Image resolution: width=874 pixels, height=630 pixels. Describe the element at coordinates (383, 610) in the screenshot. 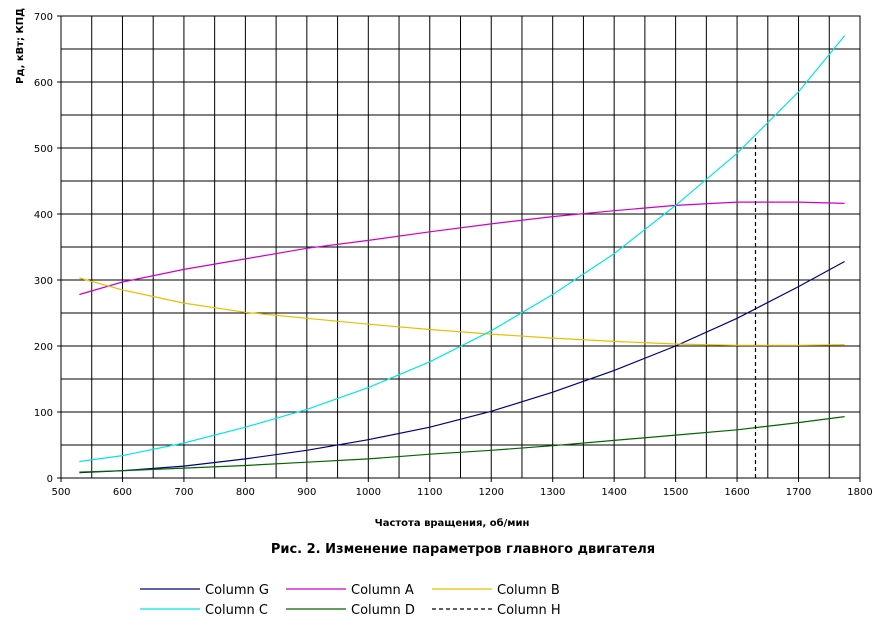

I see `legend-label-column-d: Column D` at that location.